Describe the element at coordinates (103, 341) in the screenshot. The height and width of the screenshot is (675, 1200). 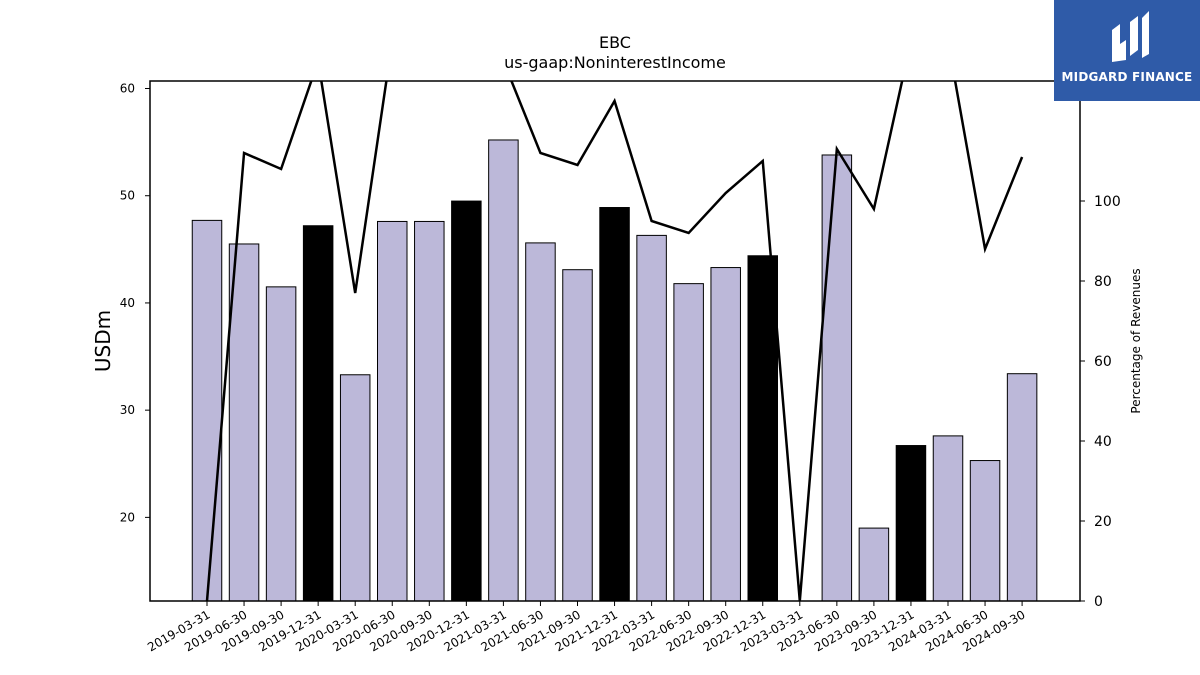
I see `y-axis-label: USDm` at that location.